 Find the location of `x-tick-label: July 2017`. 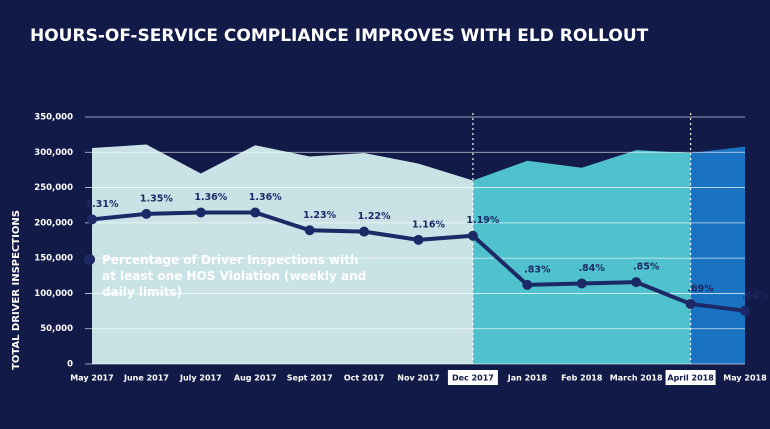

x-tick-label: July 2017 is located at coordinates (200, 378).